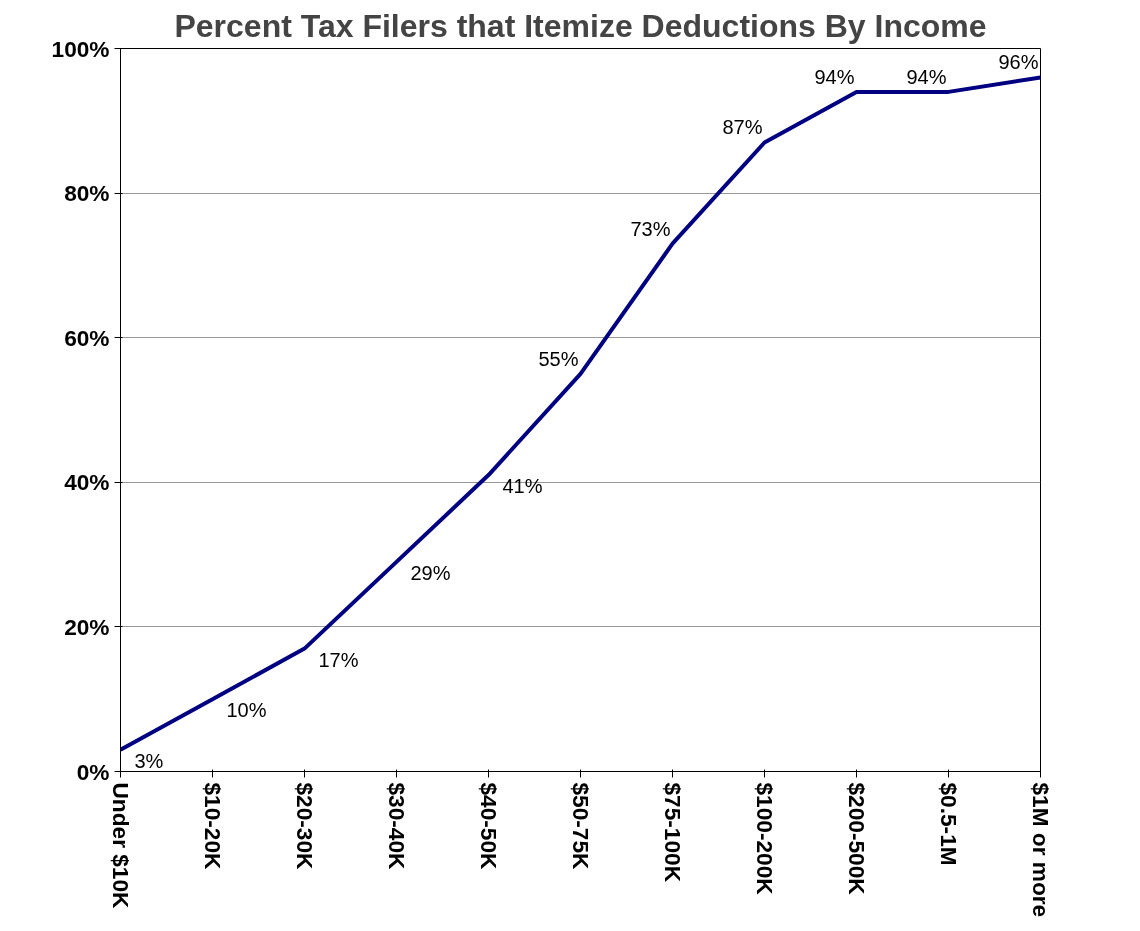  Describe the element at coordinates (338, 659) in the screenshot. I see `data-label: 17%` at that location.